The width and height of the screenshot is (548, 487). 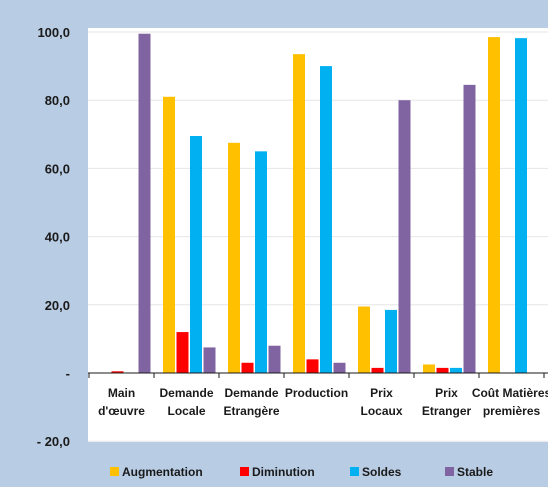 What do you see at coordinates (53, 32) in the screenshot?
I see `y-tick-label: 100,0` at bounding box center [53, 32].